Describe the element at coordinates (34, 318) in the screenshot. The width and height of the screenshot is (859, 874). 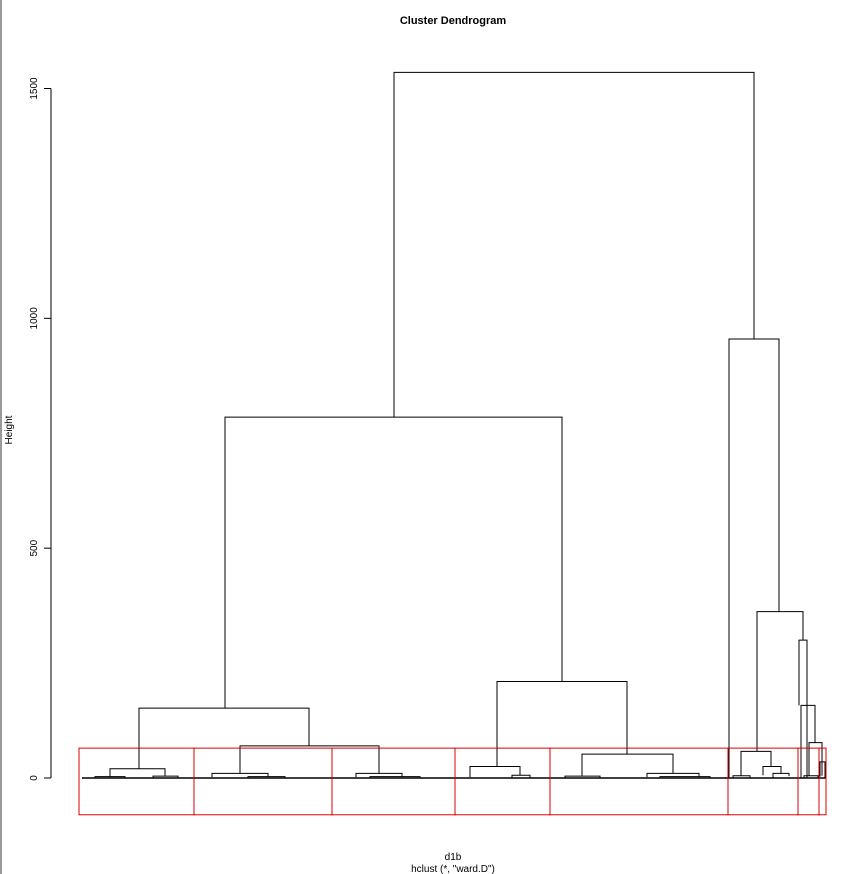
I see `y-tick-label: 1000` at that location.